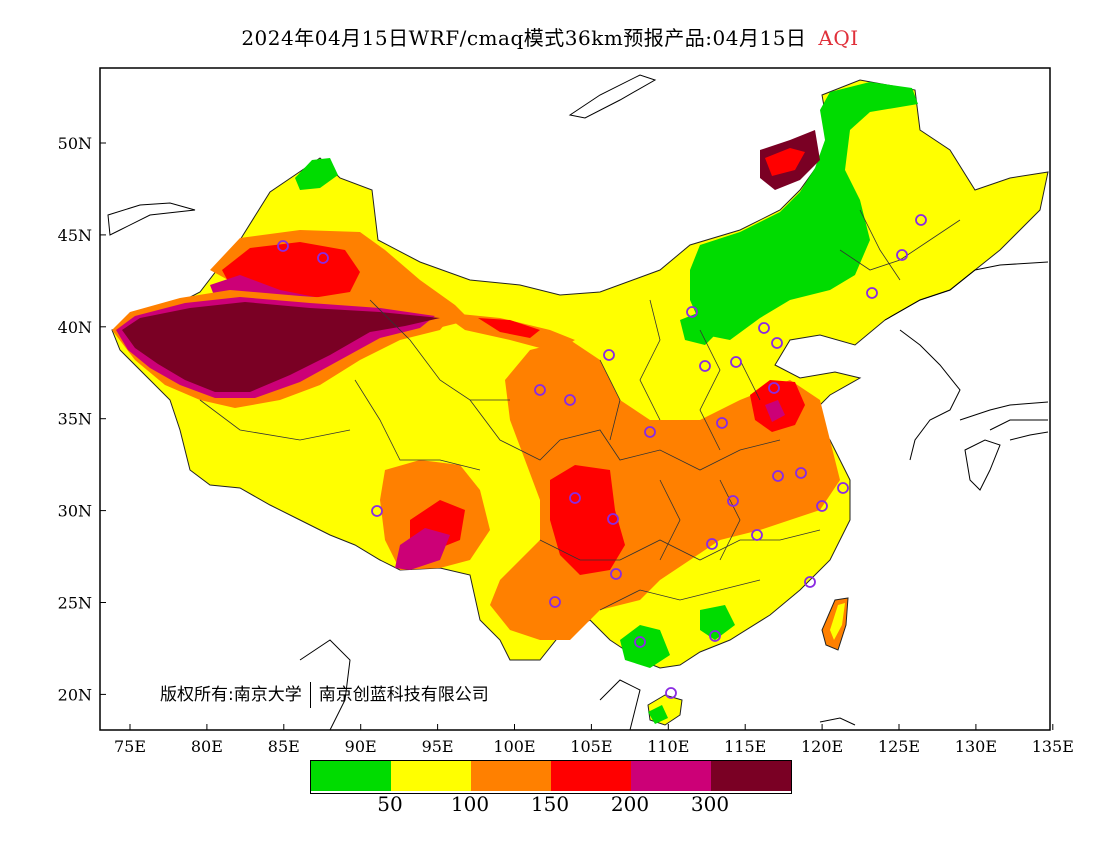 The height and width of the screenshot is (850, 1100). I want to click on y-tick-label: 40N, so click(75, 327).